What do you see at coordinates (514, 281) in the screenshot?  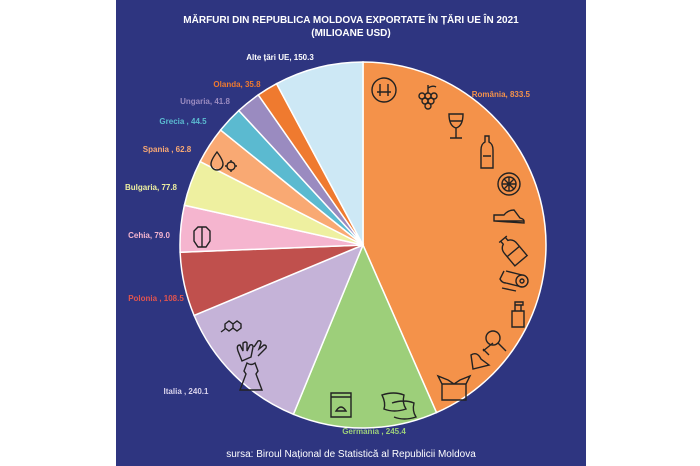 I see `logs-icon` at bounding box center [514, 281].